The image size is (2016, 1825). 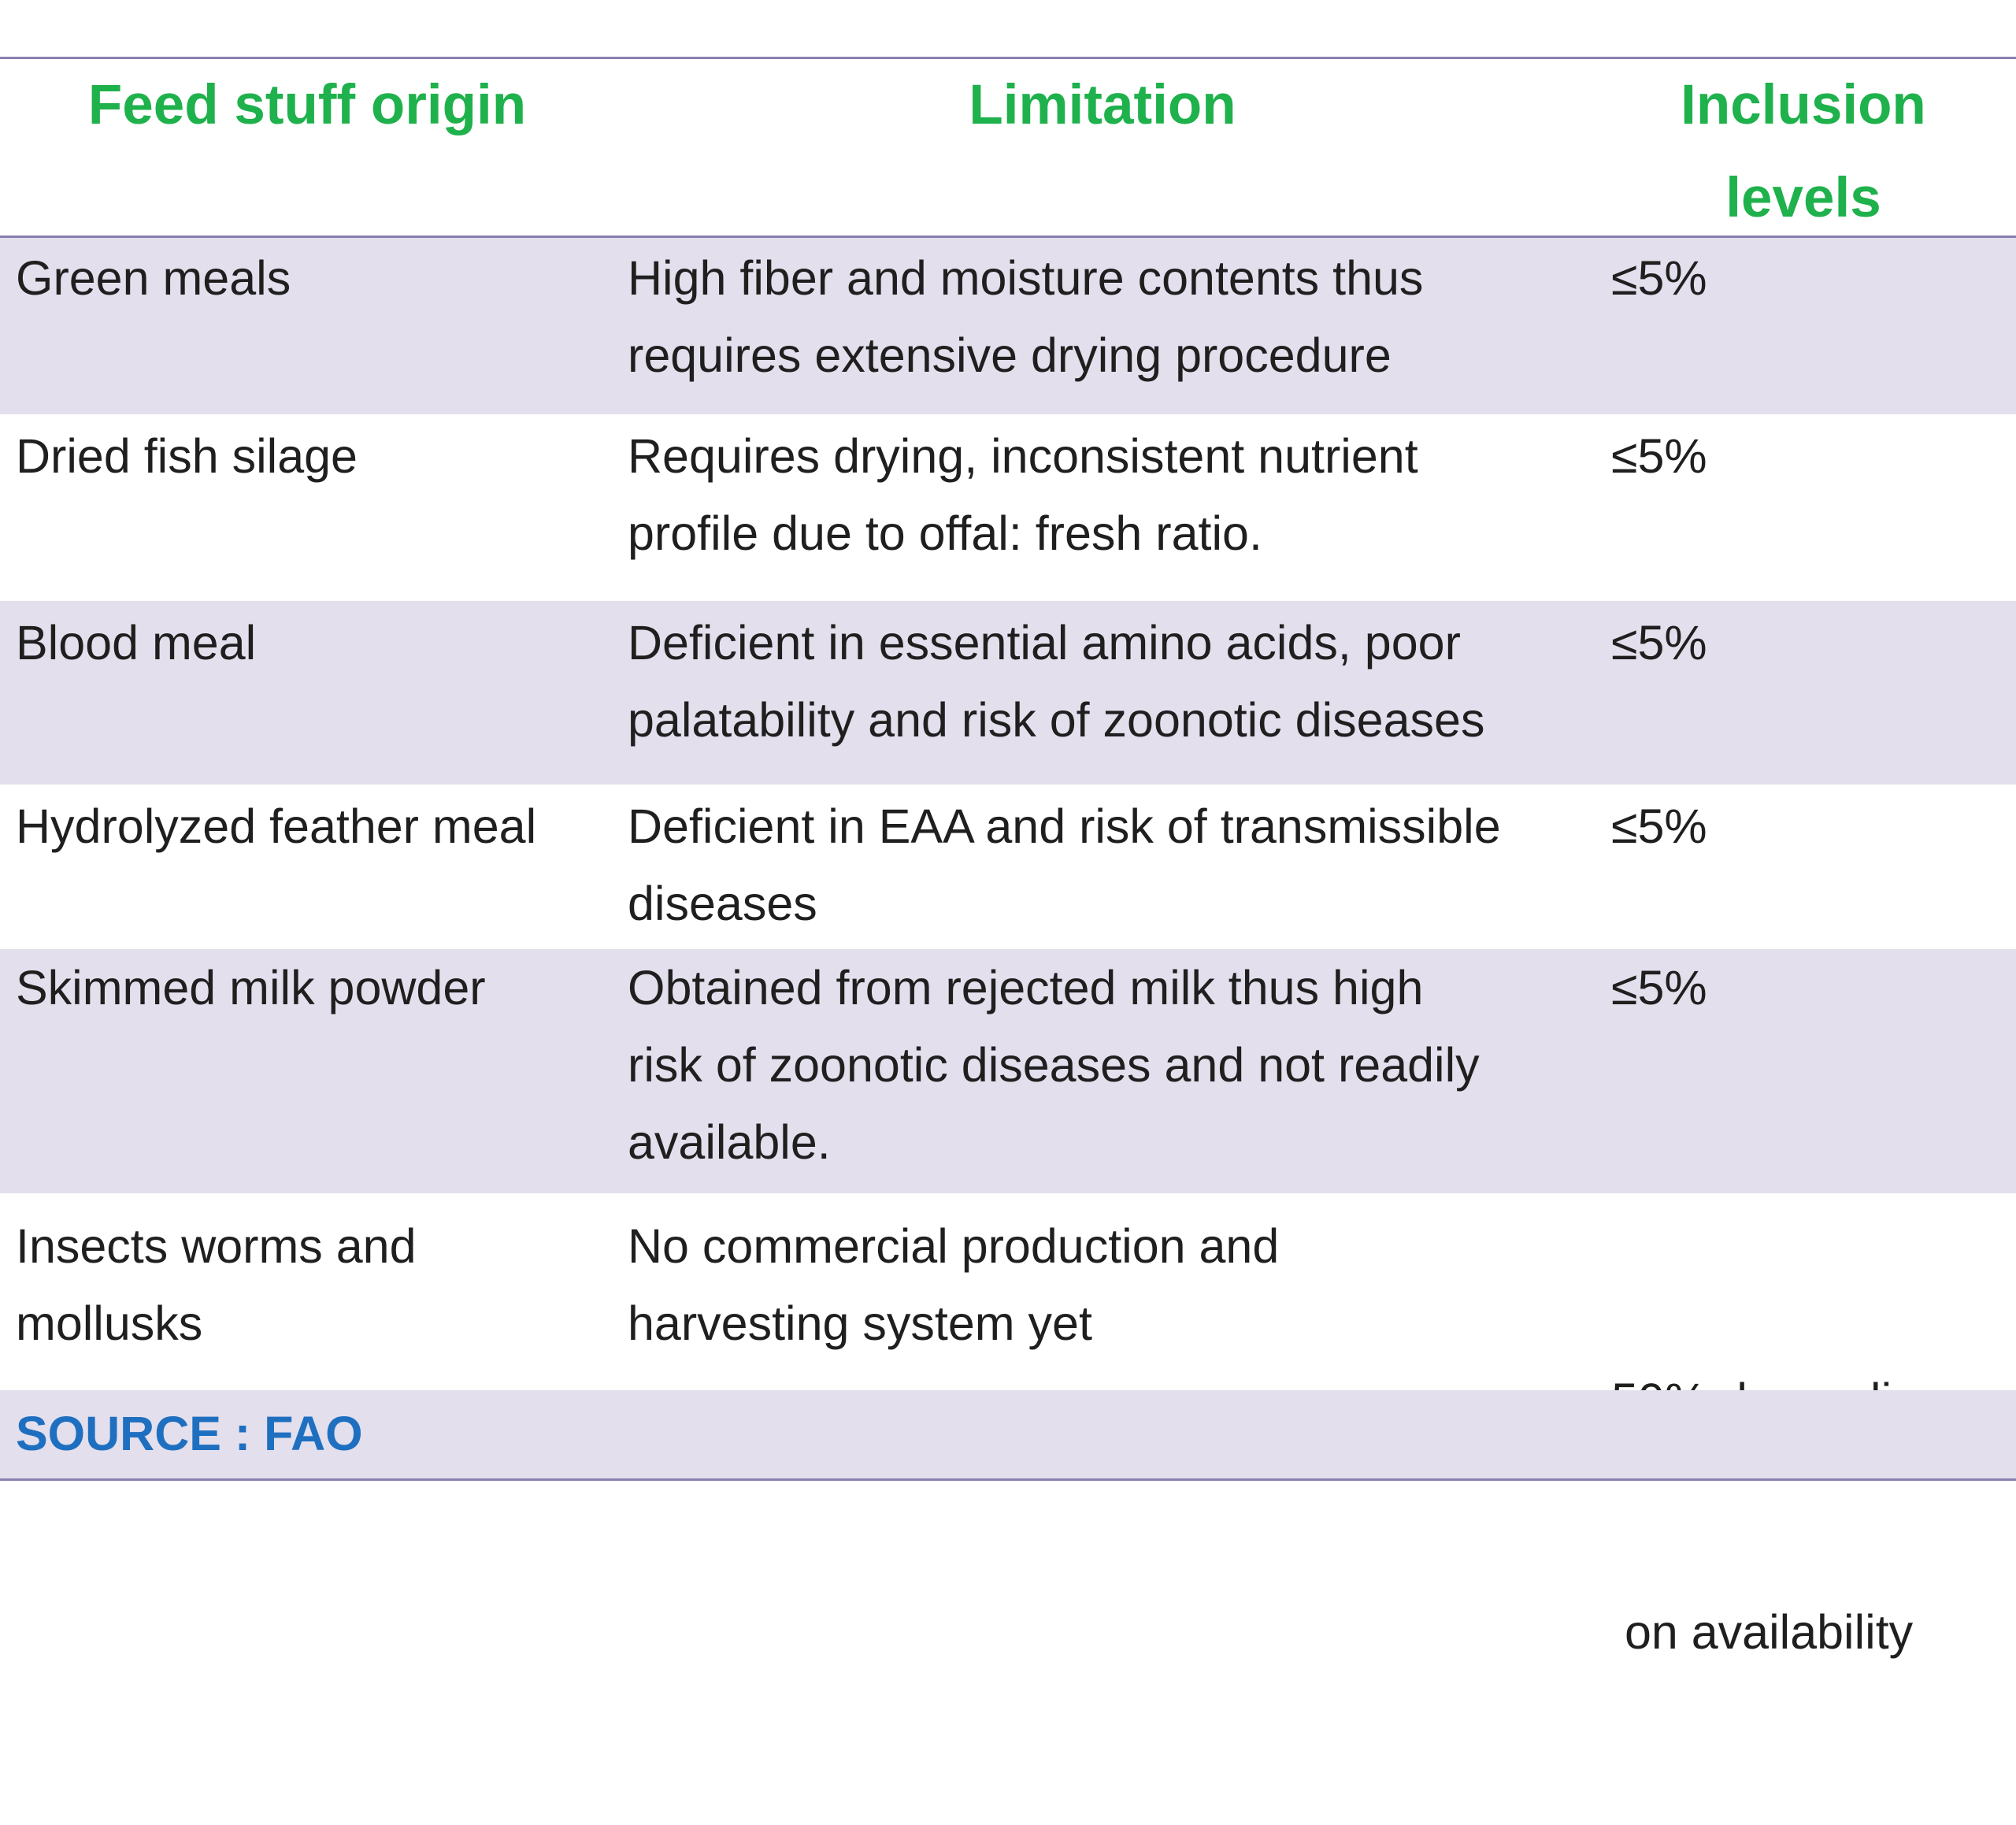 What do you see at coordinates (307, 105) in the screenshot?
I see `header-feed-stuff-origin: Feed stuff origin` at bounding box center [307, 105].